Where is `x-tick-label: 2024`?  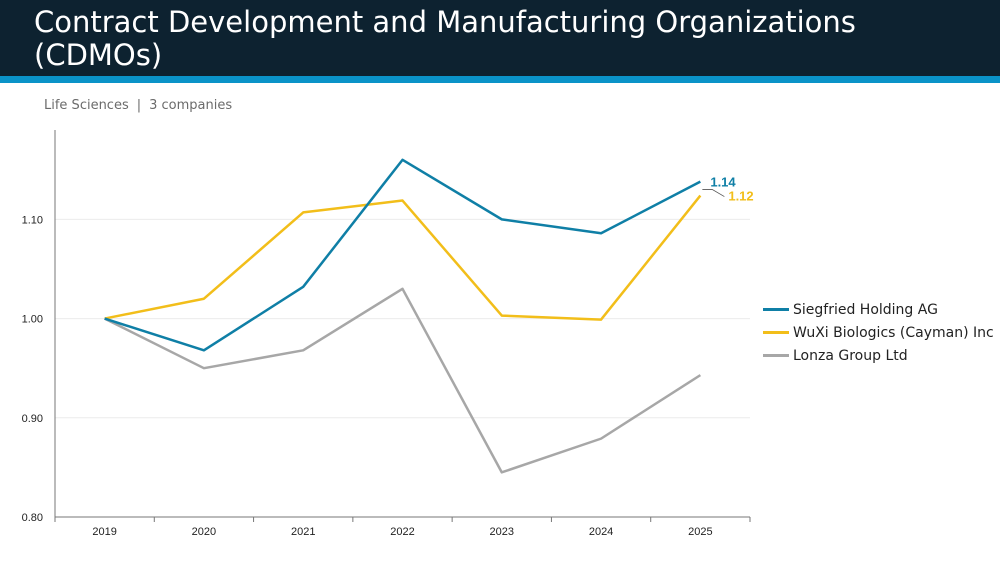 x-tick-label: 2024 is located at coordinates (601, 532).